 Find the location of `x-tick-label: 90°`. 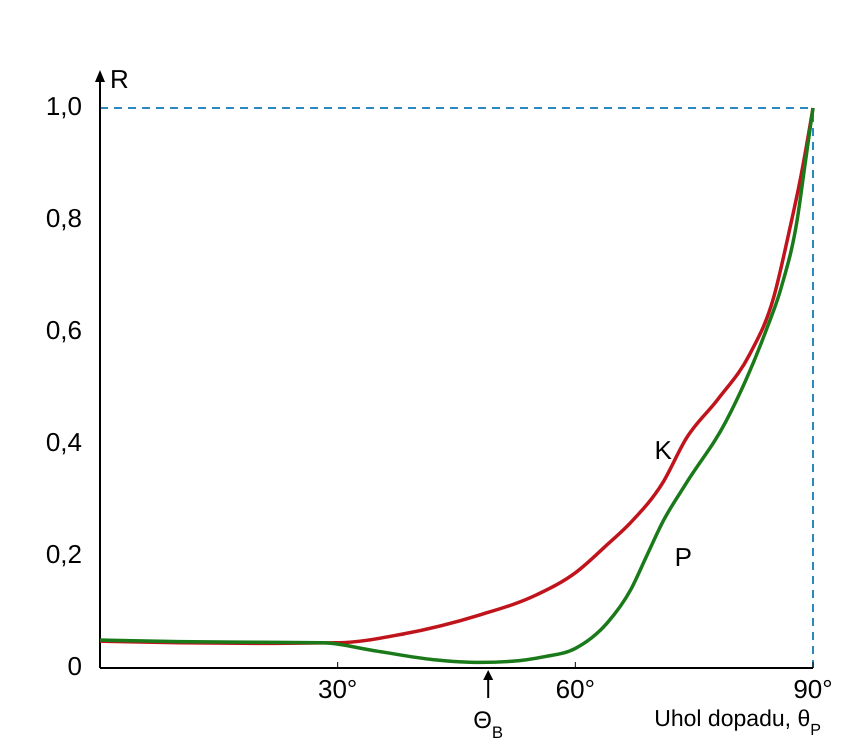

x-tick-label: 90° is located at coordinates (813, 689).